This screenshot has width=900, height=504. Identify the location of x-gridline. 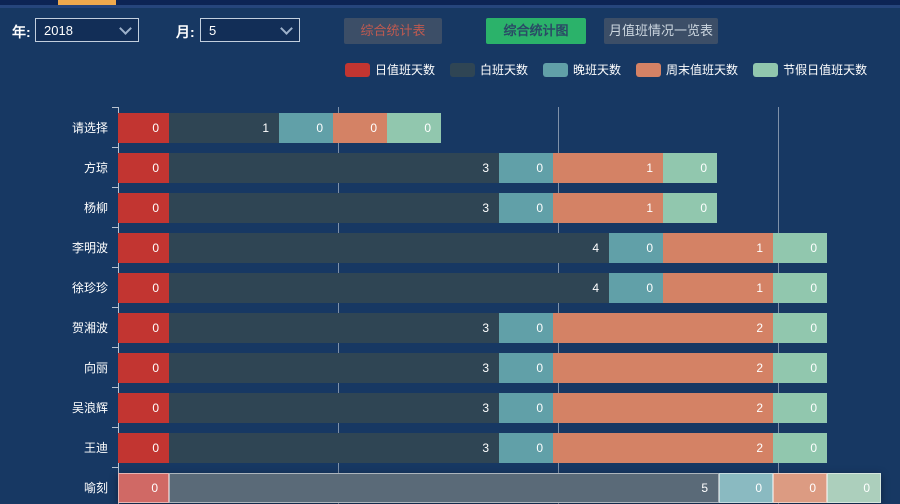
(778, 305).